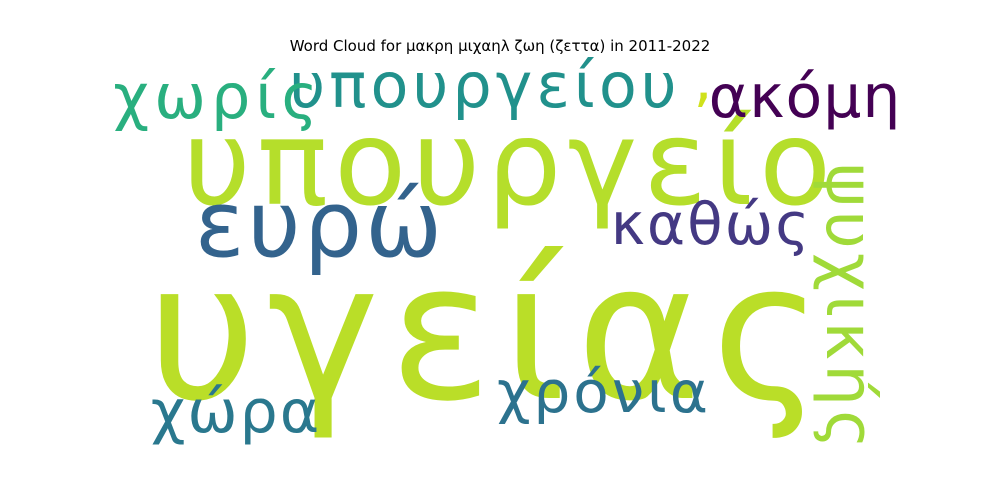 The width and height of the screenshot is (1000, 500). What do you see at coordinates (702, 80) in the screenshot?
I see `cloud-word-11: ,` at bounding box center [702, 80].